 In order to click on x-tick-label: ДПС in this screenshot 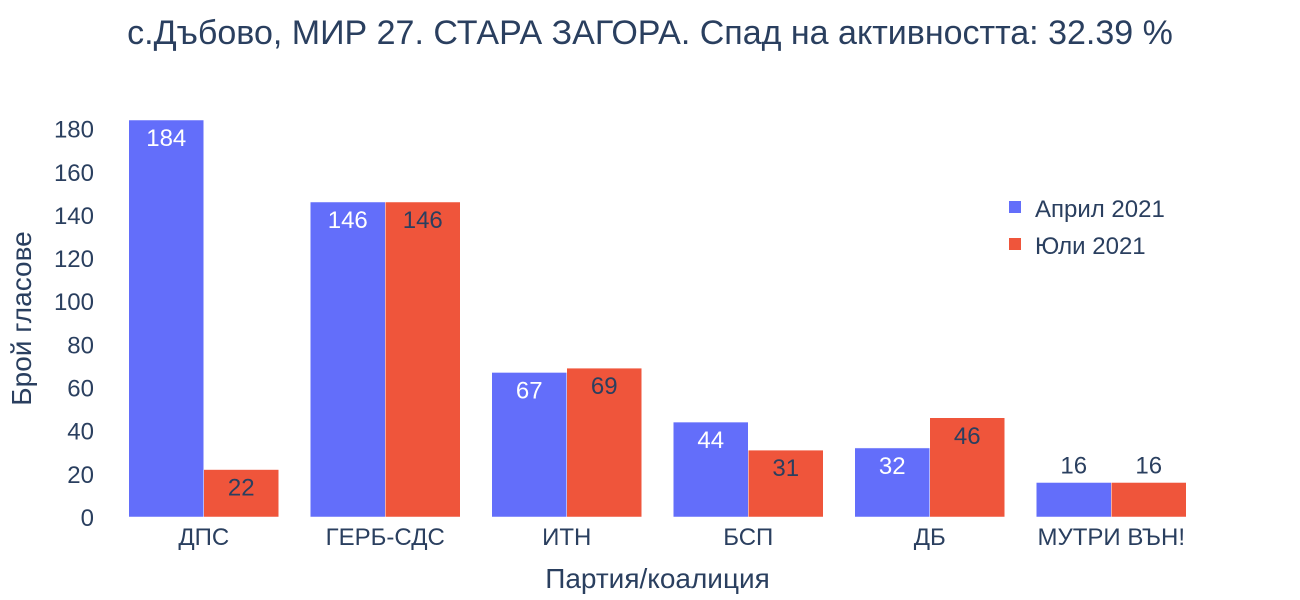, I will do `click(203, 537)`.